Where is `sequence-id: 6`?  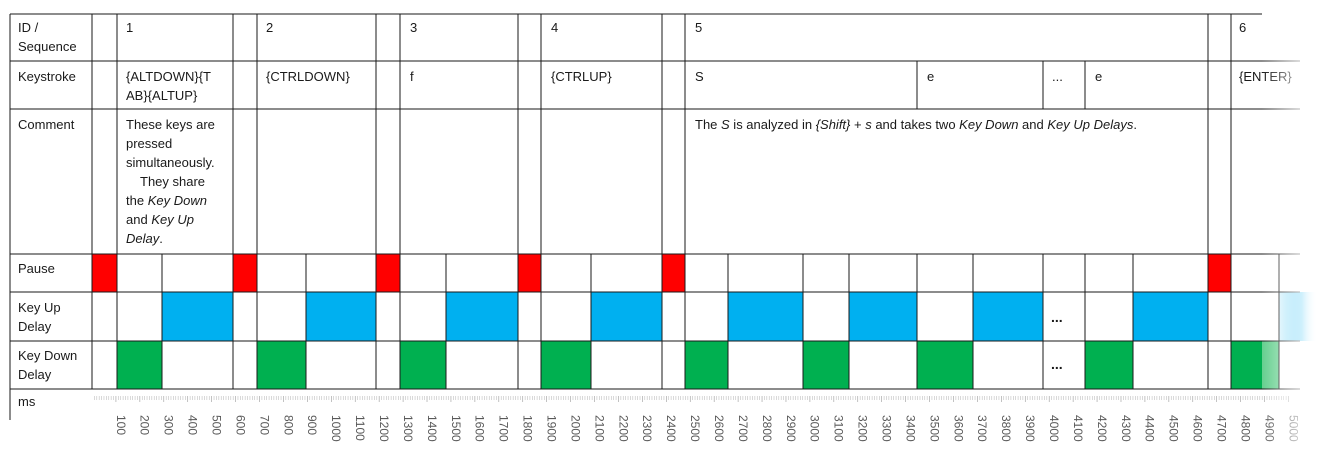
sequence-id: 6 is located at coordinates (1242, 27).